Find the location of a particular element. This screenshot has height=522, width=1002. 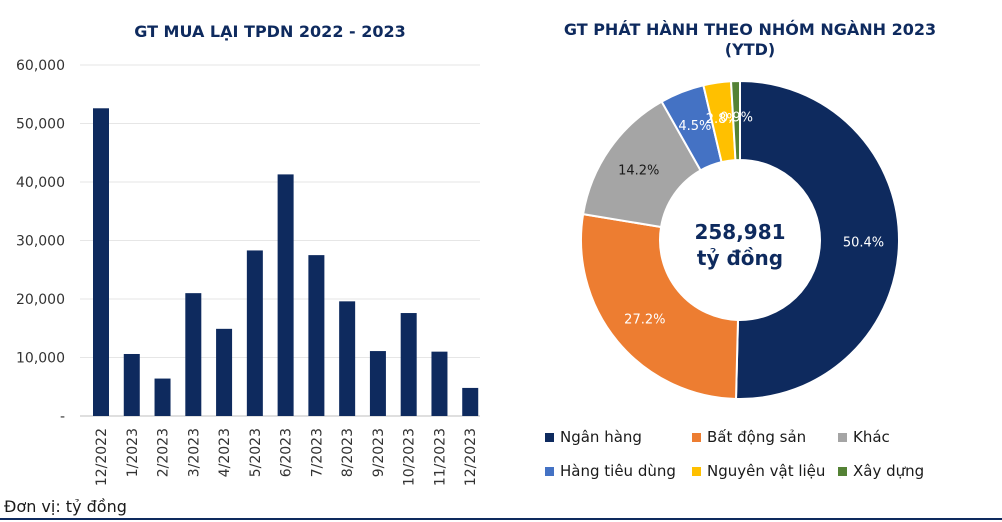

legend-label: Xây dựng is located at coordinates (889, 471).